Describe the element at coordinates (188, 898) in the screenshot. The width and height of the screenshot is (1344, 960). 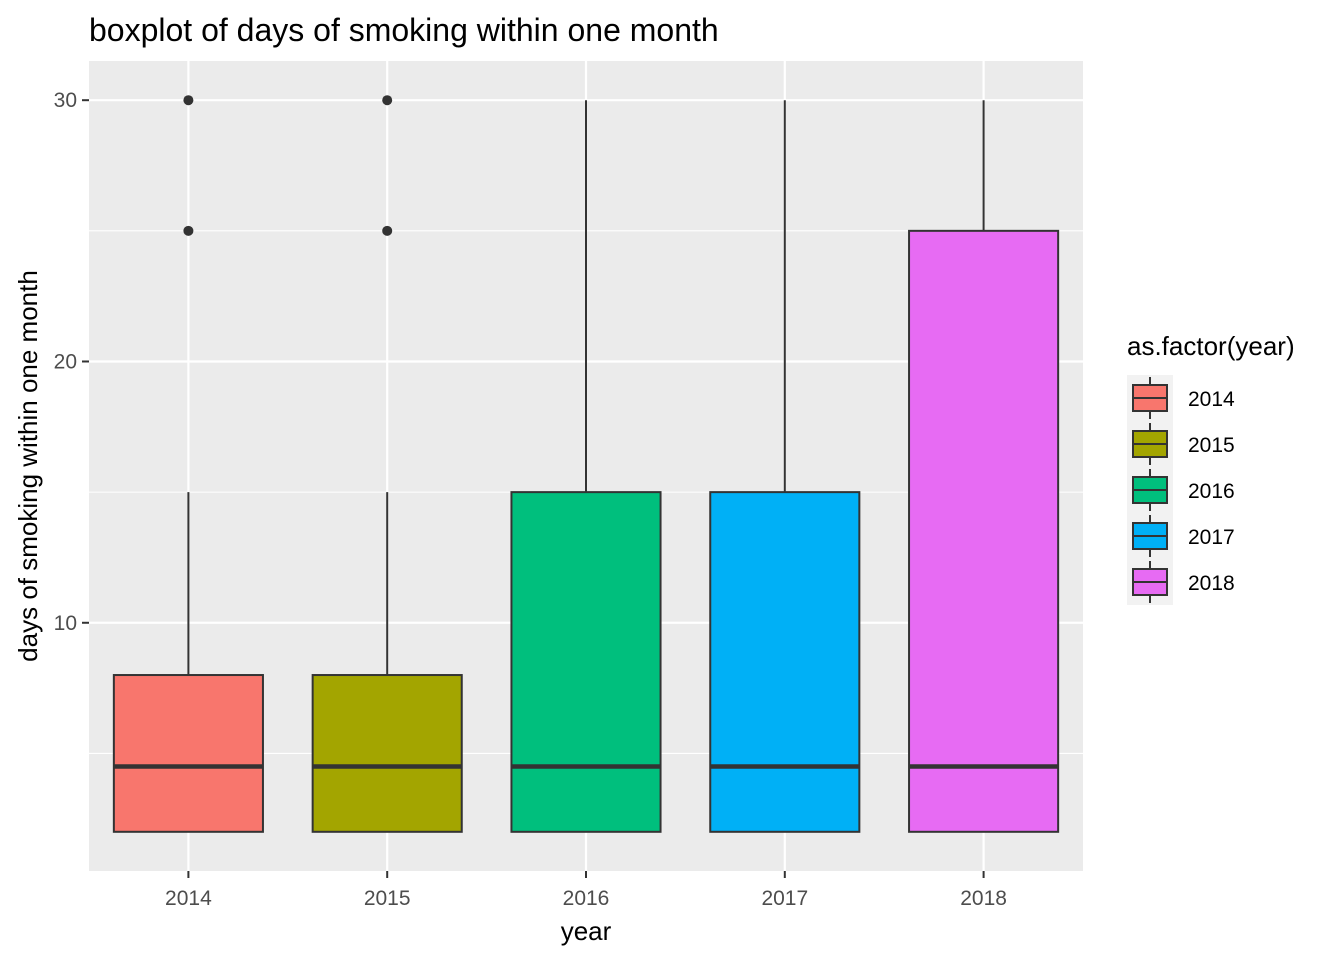
I see `x-tick-label: 2014` at that location.